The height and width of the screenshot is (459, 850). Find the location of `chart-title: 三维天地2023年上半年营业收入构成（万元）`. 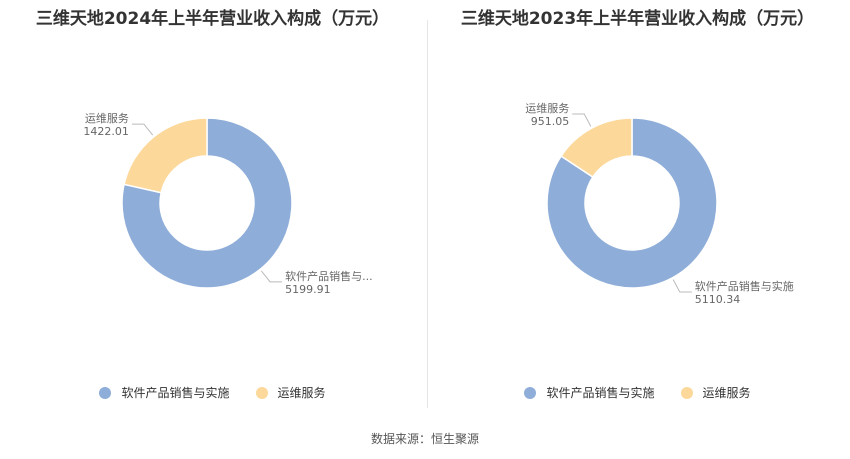

chart-title: 三维天地2023年上半年营业收入构成（万元） is located at coordinates (637, 19).